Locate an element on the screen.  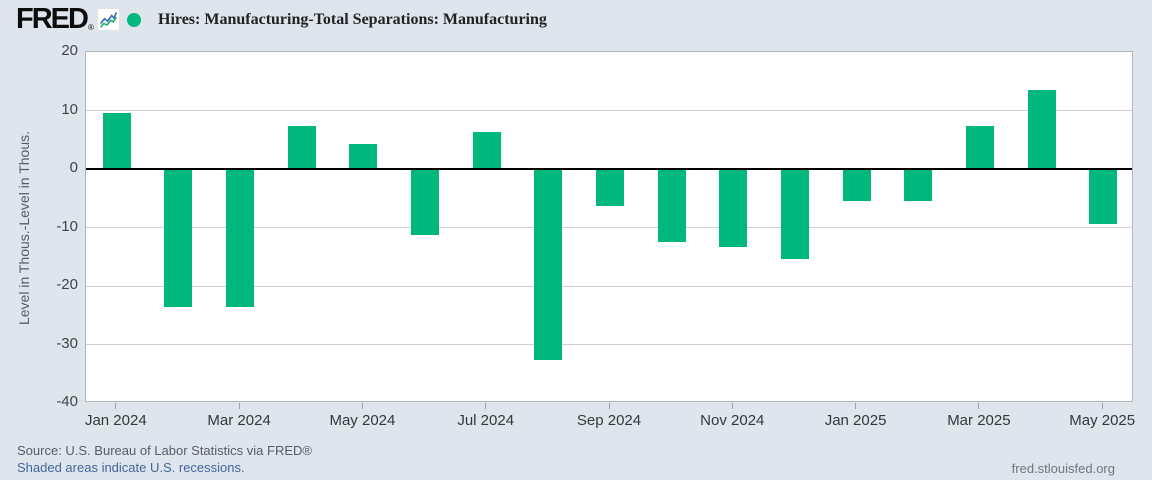
fred-logo-text: FRED is located at coordinates (52, 19).